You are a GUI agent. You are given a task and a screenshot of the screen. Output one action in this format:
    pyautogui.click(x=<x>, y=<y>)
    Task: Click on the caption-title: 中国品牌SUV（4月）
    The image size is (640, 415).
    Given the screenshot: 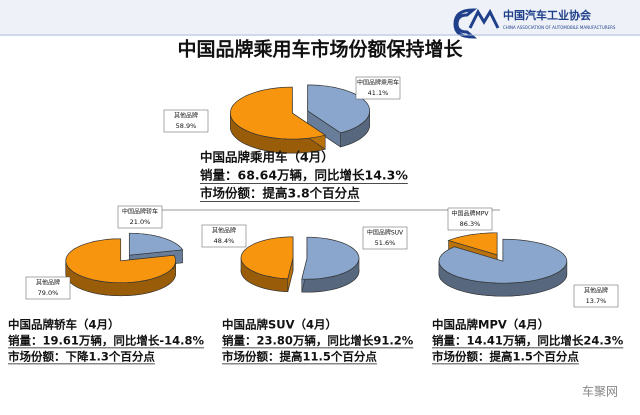 What is the action you would take?
    pyautogui.click(x=279, y=325)
    